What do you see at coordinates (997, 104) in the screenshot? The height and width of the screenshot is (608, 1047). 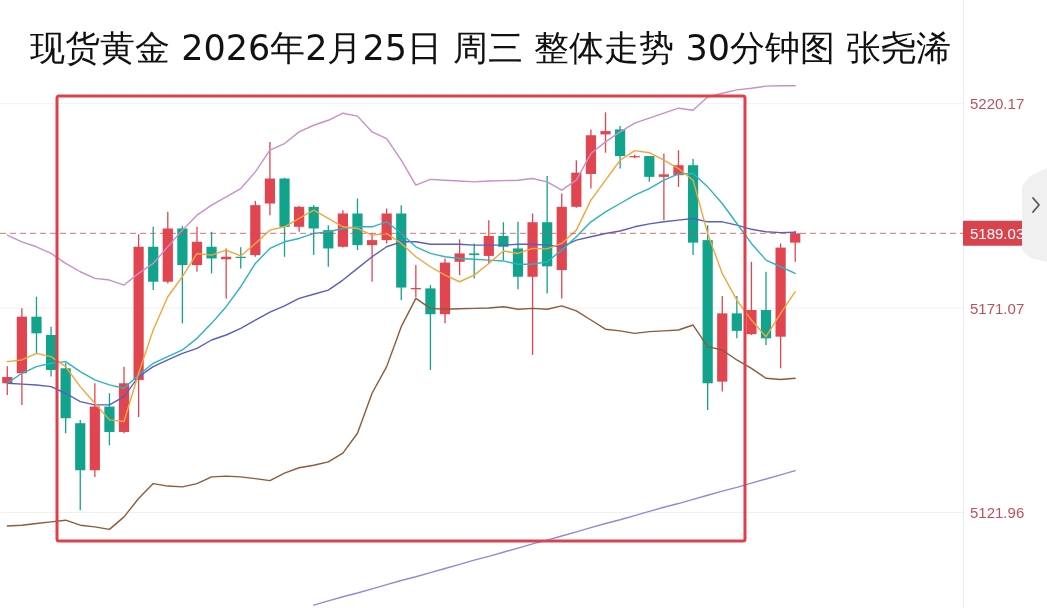 I see `y-tick-label: 5220.17` at bounding box center [997, 104].